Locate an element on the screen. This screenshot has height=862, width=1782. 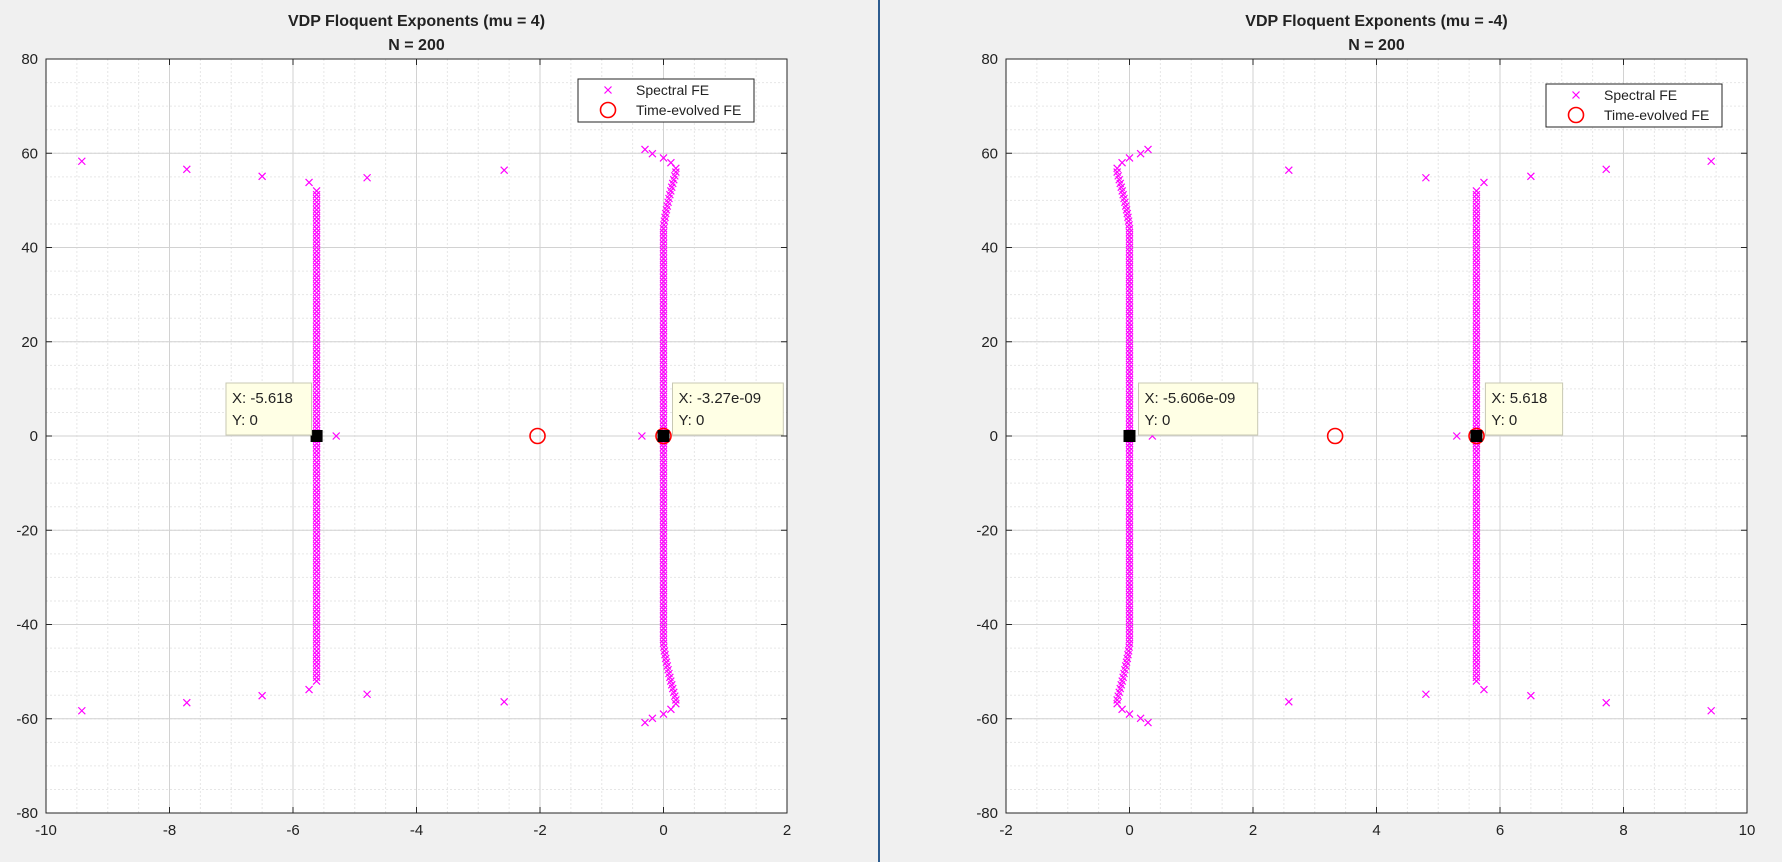
legend-spectral-marker is located at coordinates (1576, 95).